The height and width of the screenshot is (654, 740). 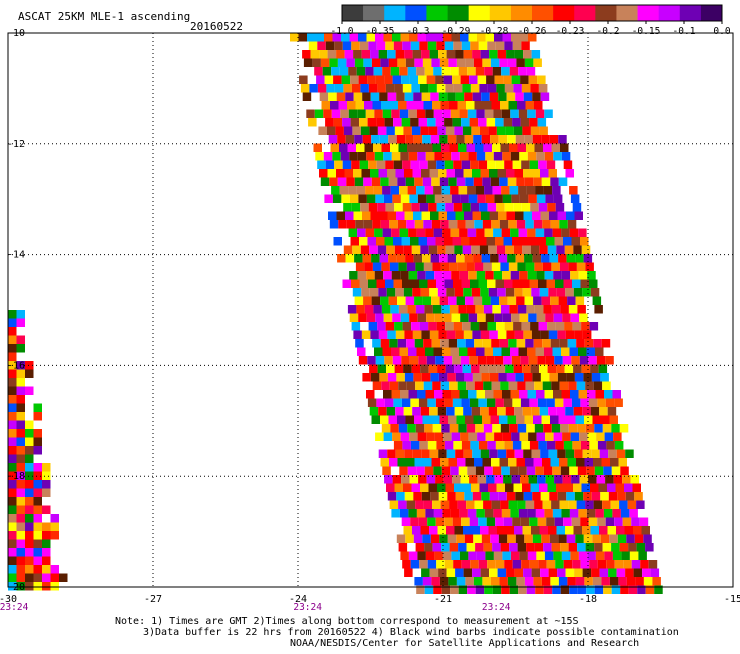 What do you see at coordinates (543, 13) in the screenshot?
I see `colorbar-swatch` at bounding box center [543, 13].